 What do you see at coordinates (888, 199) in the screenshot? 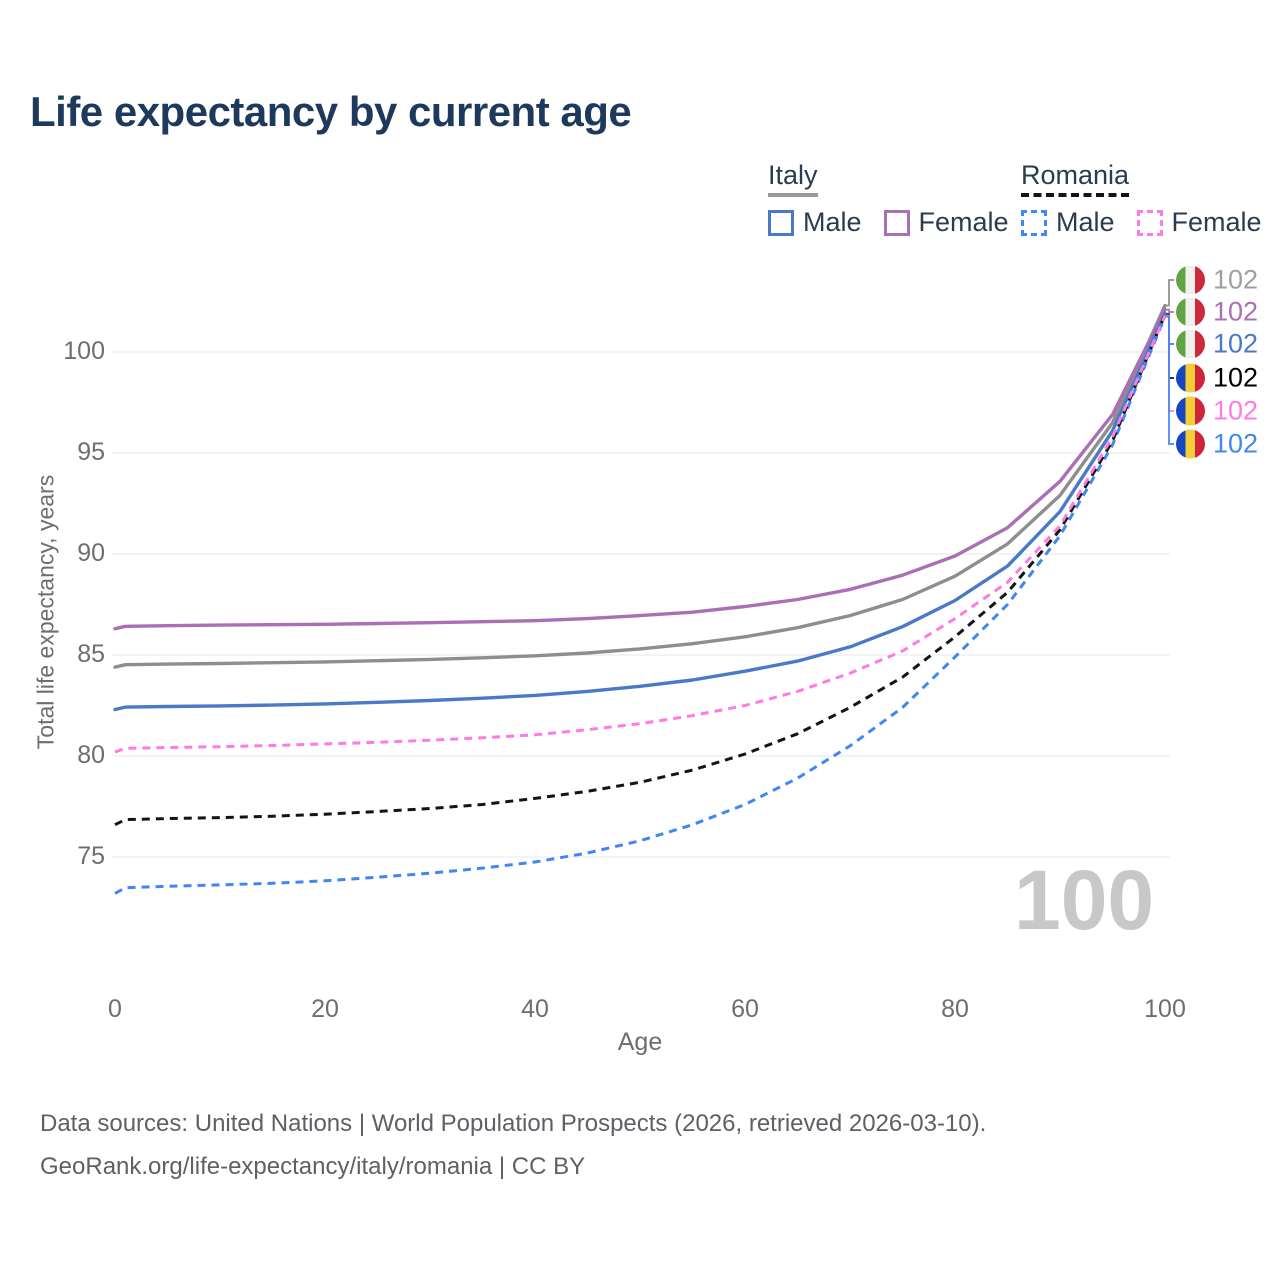
I see `legend-group-italy: Italy Male Female` at bounding box center [888, 199].